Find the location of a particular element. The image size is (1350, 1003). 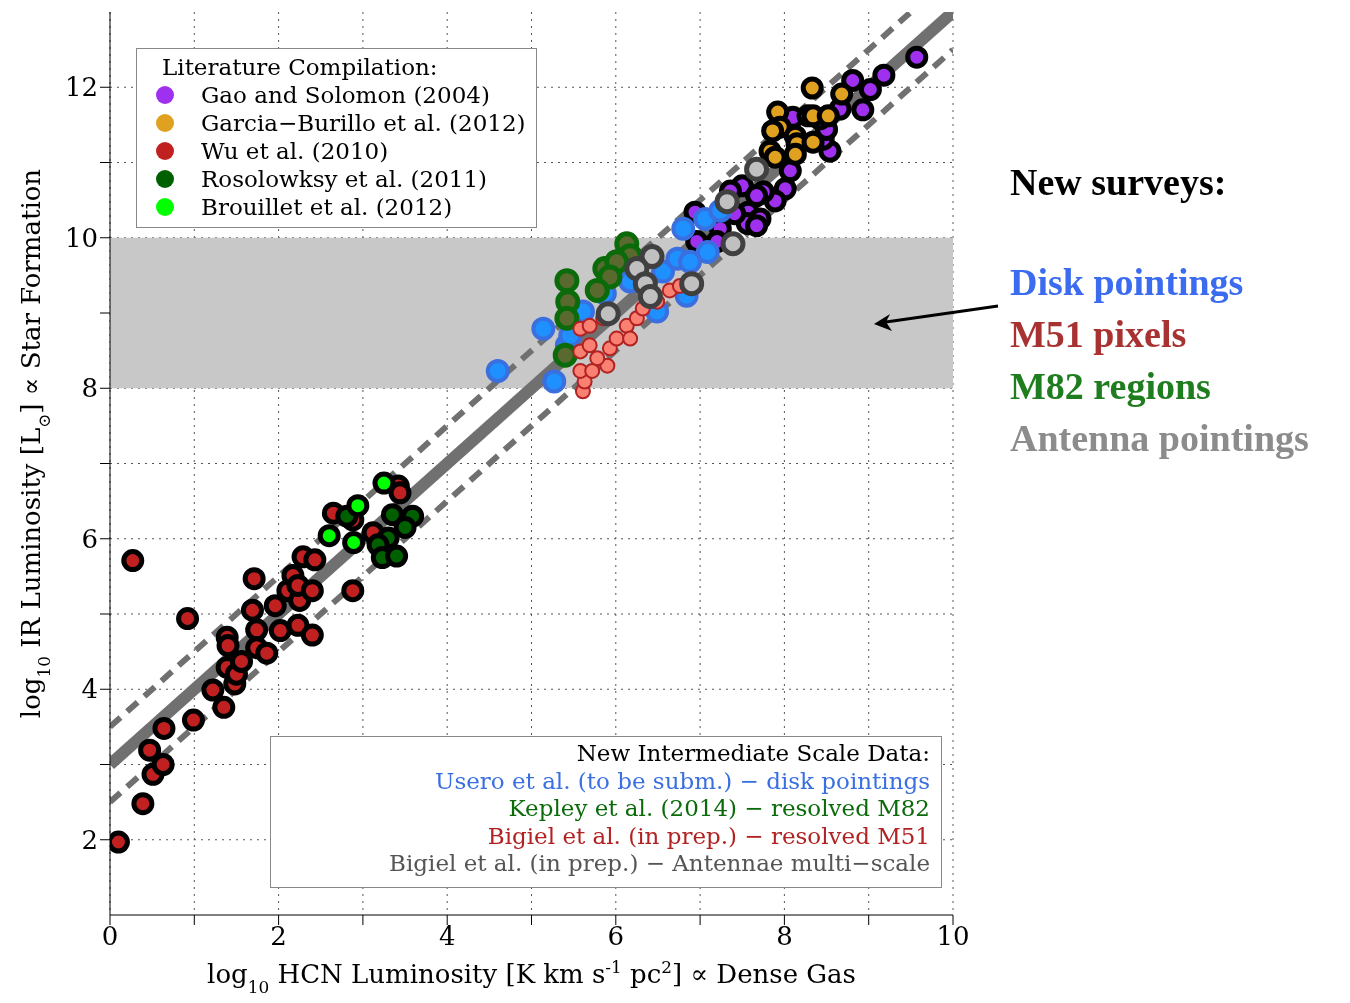

text: Bigiel et al. (in prep.) − Antennae multi−scale is located at coordinates (659, 864).